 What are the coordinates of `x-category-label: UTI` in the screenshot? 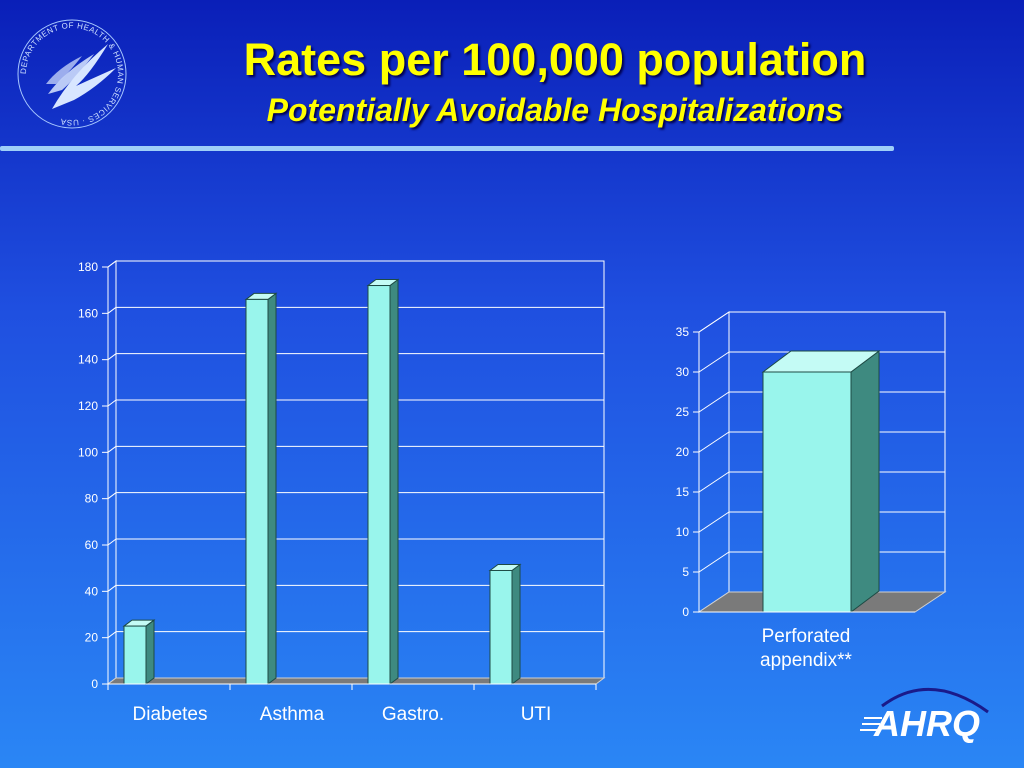 It's located at (536, 714).